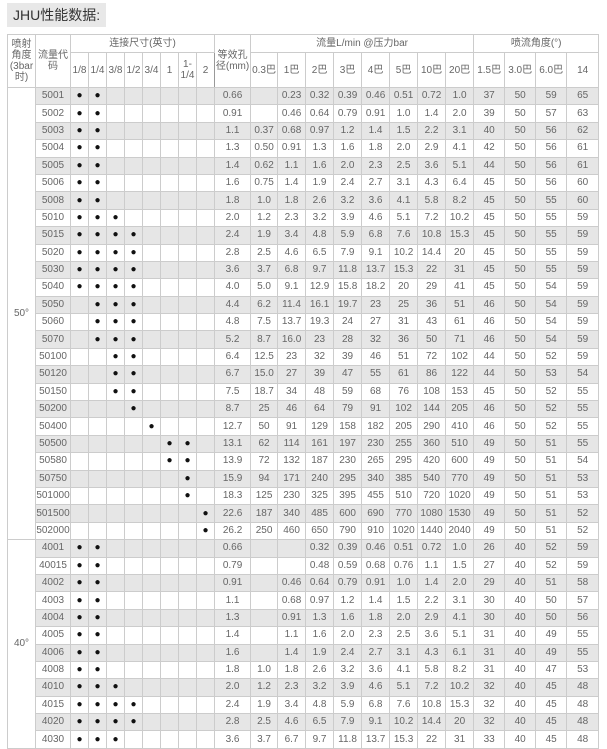  I want to click on flow-value: 4.6, so click(292, 722).